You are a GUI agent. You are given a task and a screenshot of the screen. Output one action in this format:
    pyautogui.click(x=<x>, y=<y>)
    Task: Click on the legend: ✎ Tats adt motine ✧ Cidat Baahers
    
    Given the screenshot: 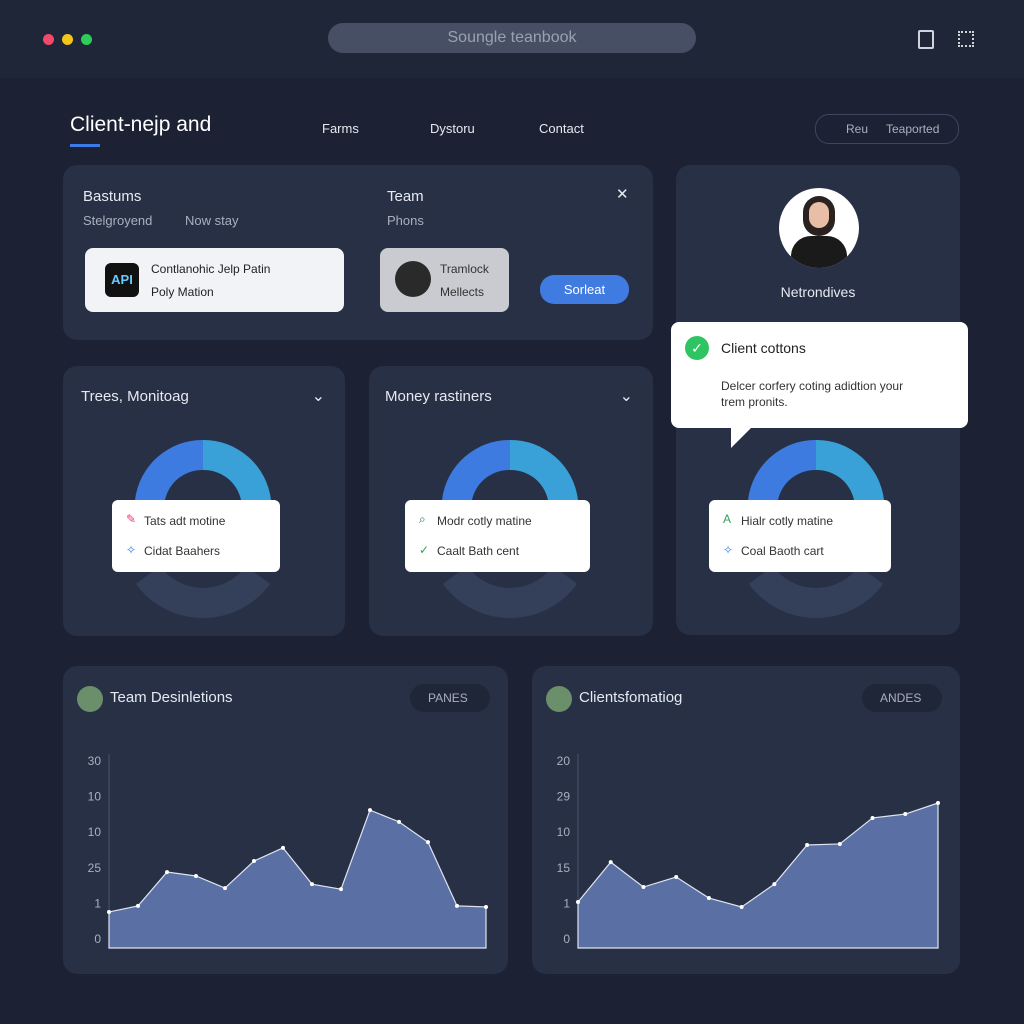 What is the action you would take?
    pyautogui.click(x=196, y=536)
    